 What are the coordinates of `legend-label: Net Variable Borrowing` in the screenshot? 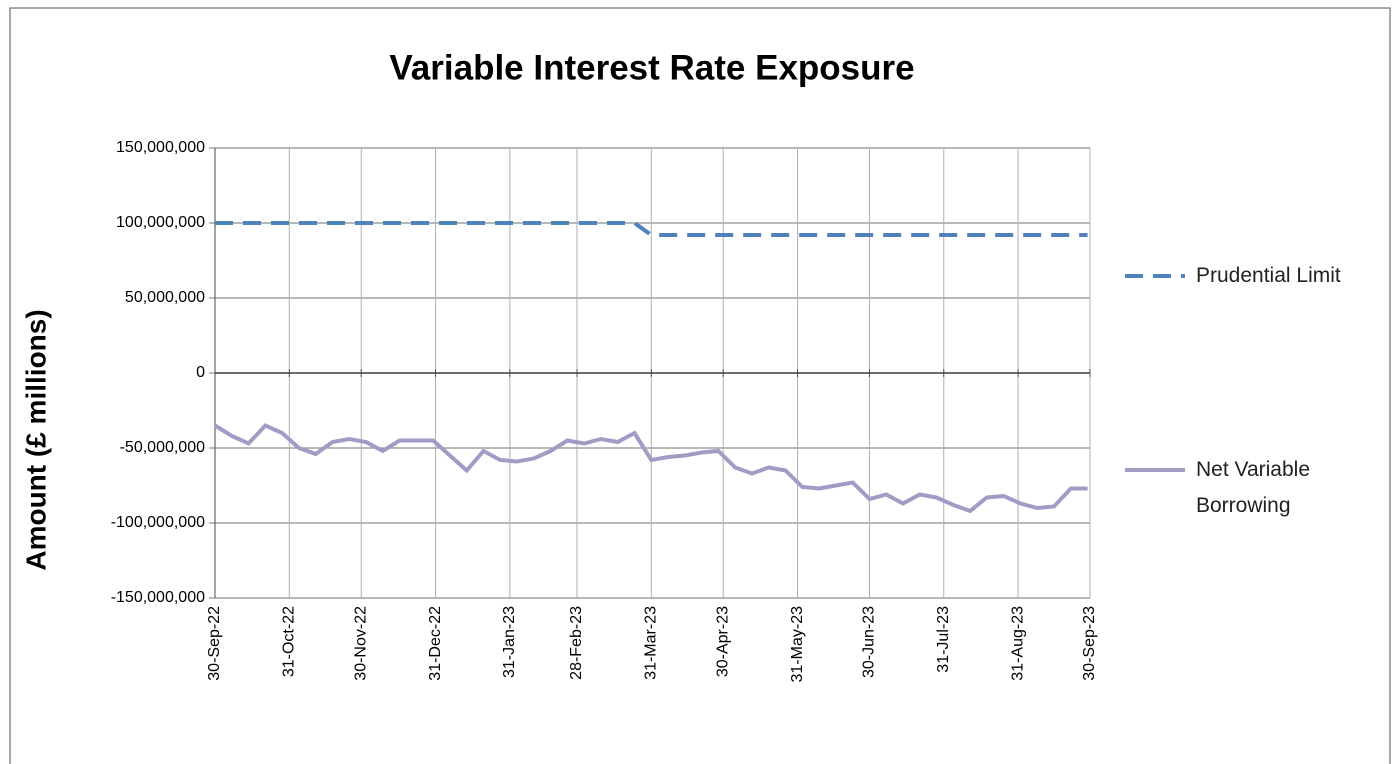 It's located at (1253, 487).